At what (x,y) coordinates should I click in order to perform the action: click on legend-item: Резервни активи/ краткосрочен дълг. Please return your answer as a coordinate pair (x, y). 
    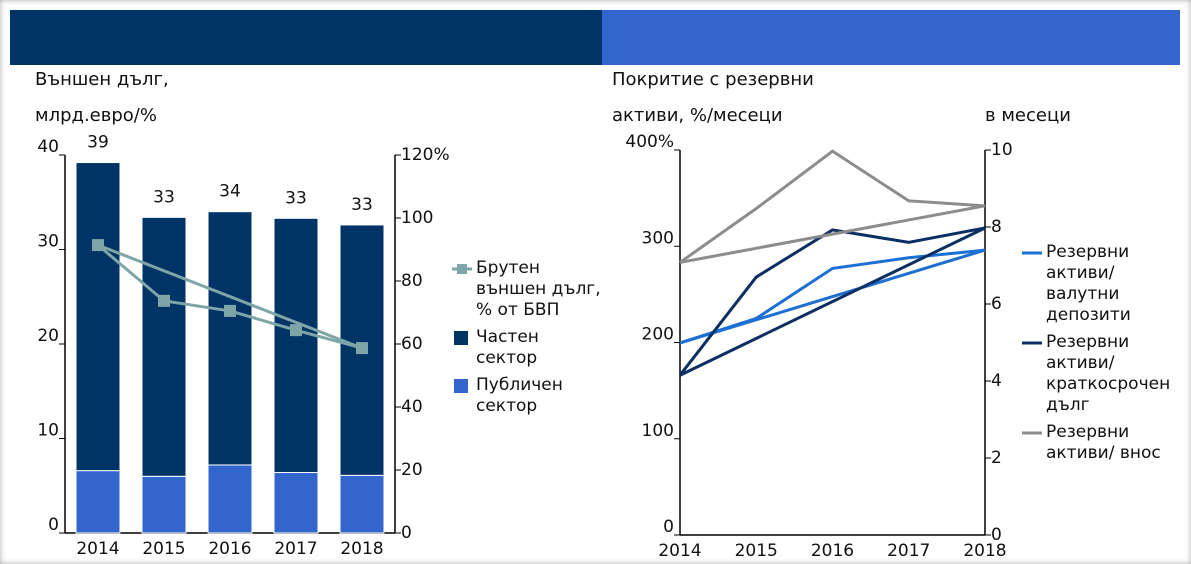
    Looking at the image, I should click on (1102, 374).